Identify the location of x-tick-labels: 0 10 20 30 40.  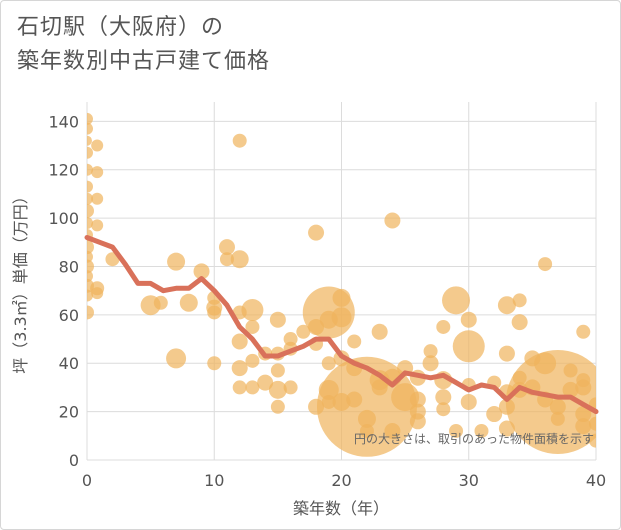
(344, 480).